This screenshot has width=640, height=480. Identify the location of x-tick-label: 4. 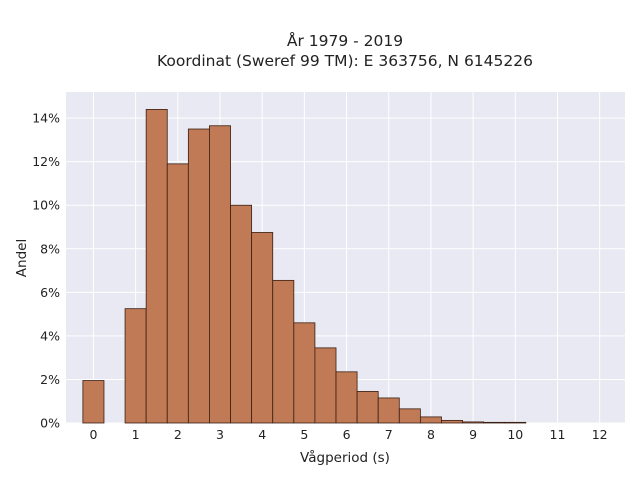
(262, 434).